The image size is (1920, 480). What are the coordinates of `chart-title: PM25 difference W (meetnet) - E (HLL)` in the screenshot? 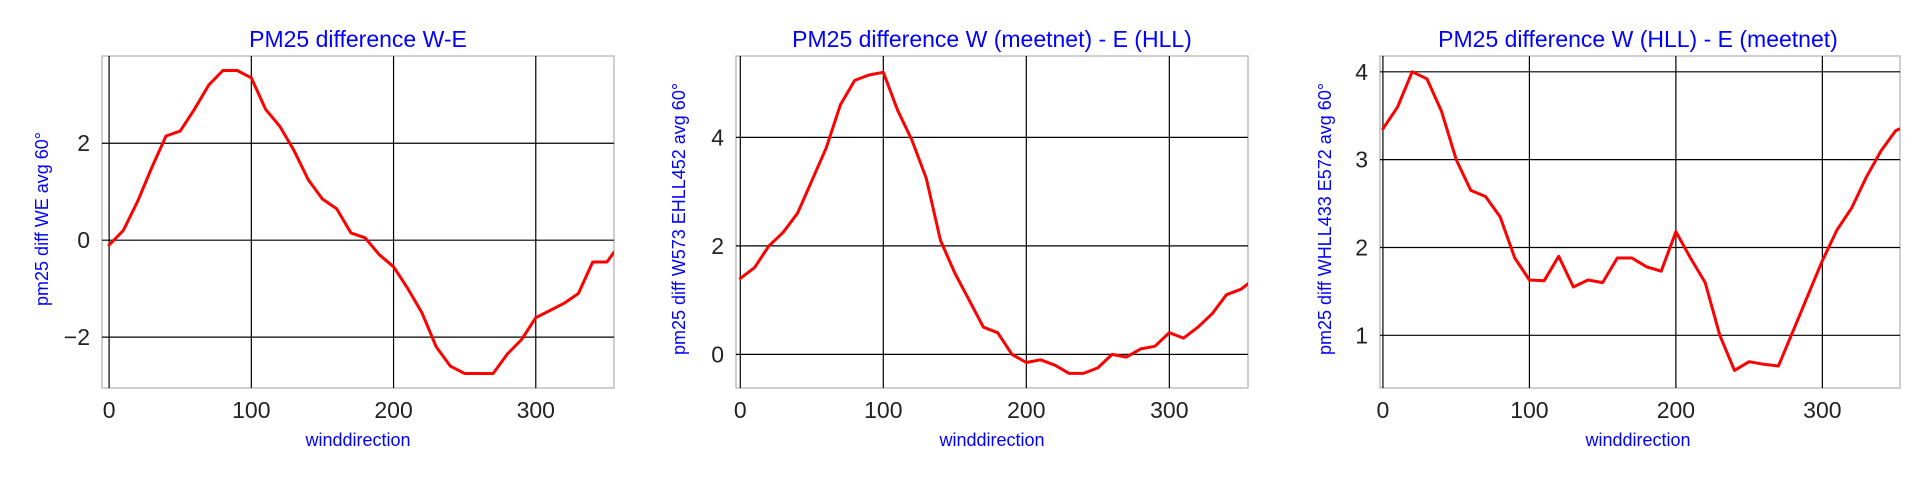 It's located at (992, 39).